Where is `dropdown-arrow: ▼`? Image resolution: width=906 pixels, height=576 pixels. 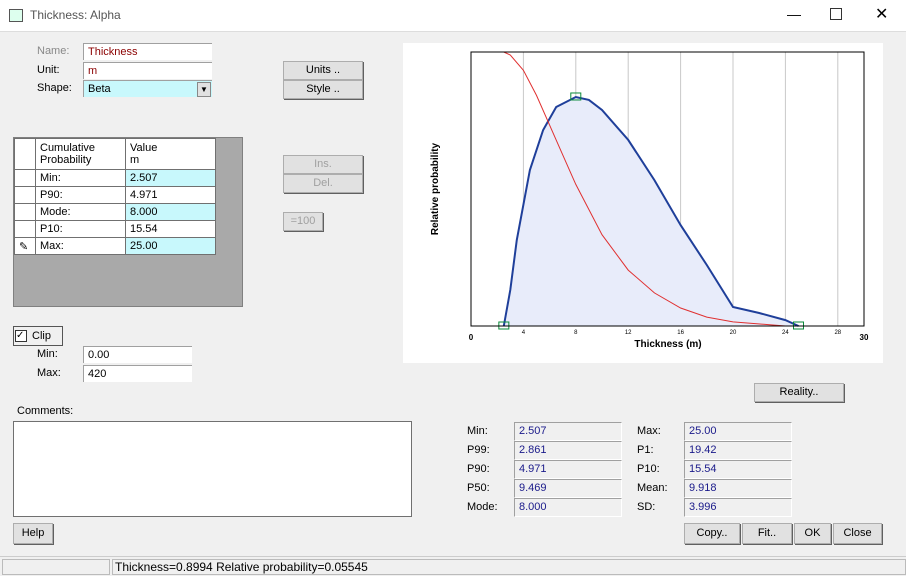
dropdown-arrow: ▼ is located at coordinates (204, 89).